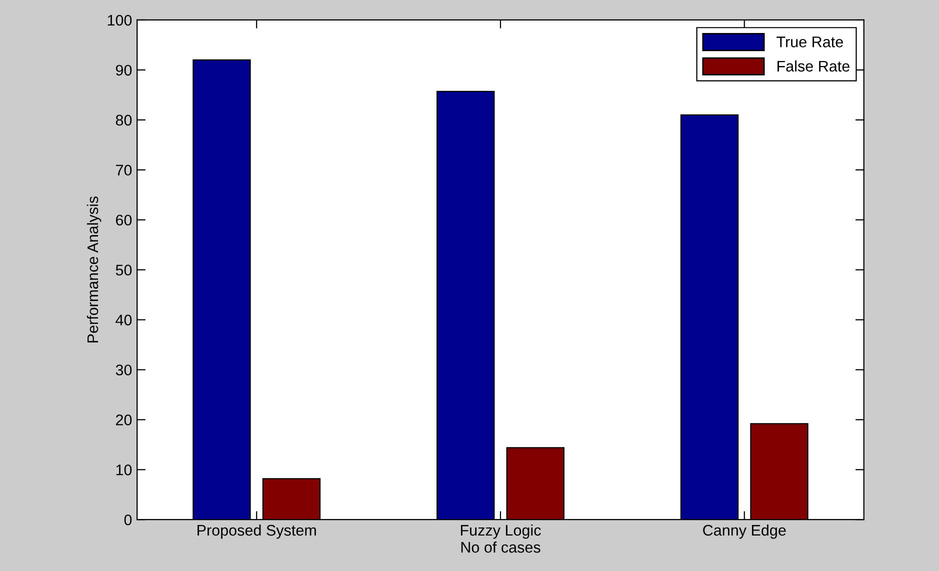  I want to click on y-tick-label: 30, so click(124, 370).